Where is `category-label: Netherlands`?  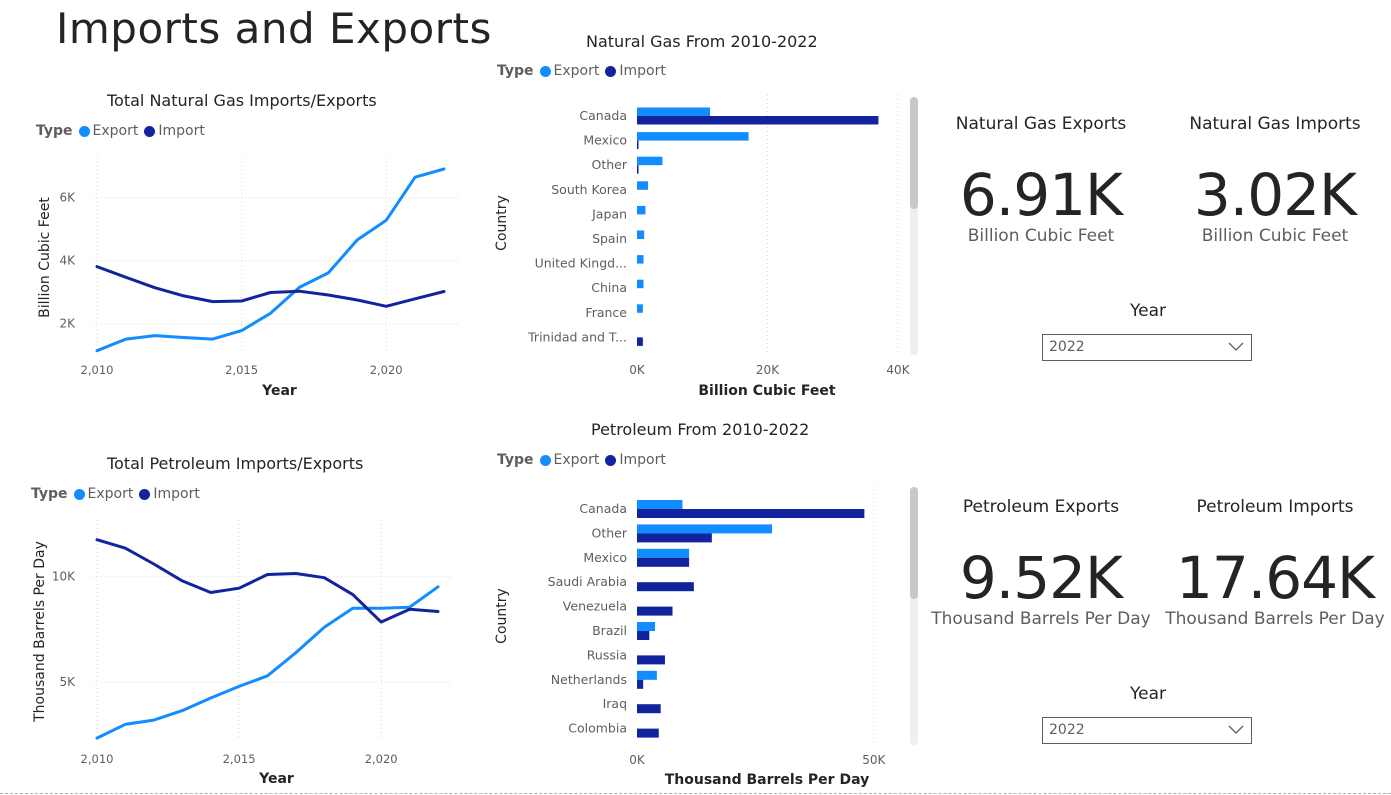
category-label: Netherlands is located at coordinates (589, 679).